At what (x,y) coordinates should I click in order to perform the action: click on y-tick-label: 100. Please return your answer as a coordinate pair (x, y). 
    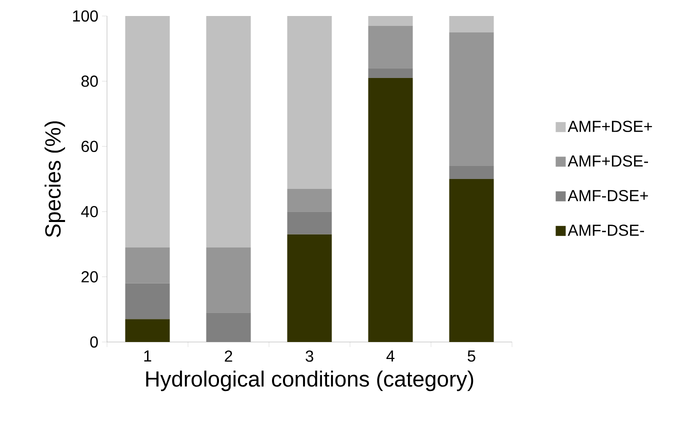
    Looking at the image, I should click on (85, 16).